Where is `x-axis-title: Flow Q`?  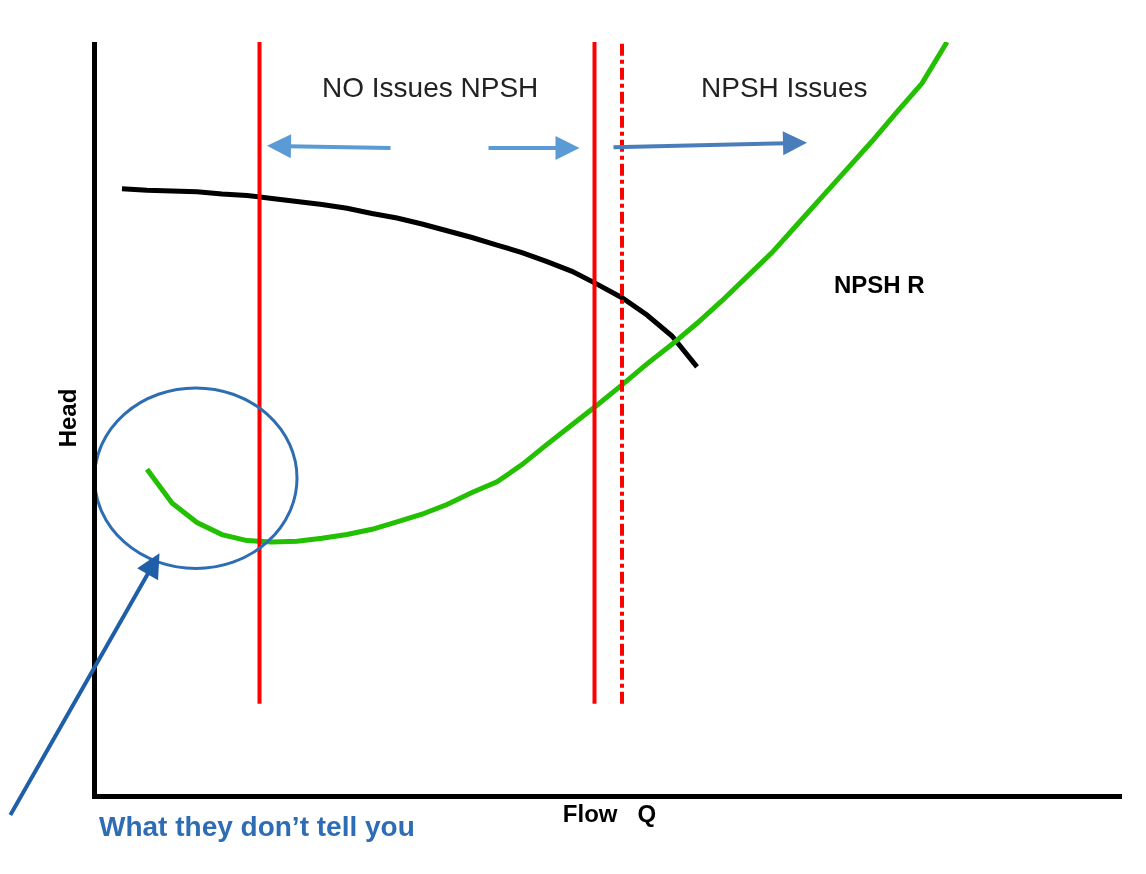 x-axis-title: Flow Q is located at coordinates (609, 813).